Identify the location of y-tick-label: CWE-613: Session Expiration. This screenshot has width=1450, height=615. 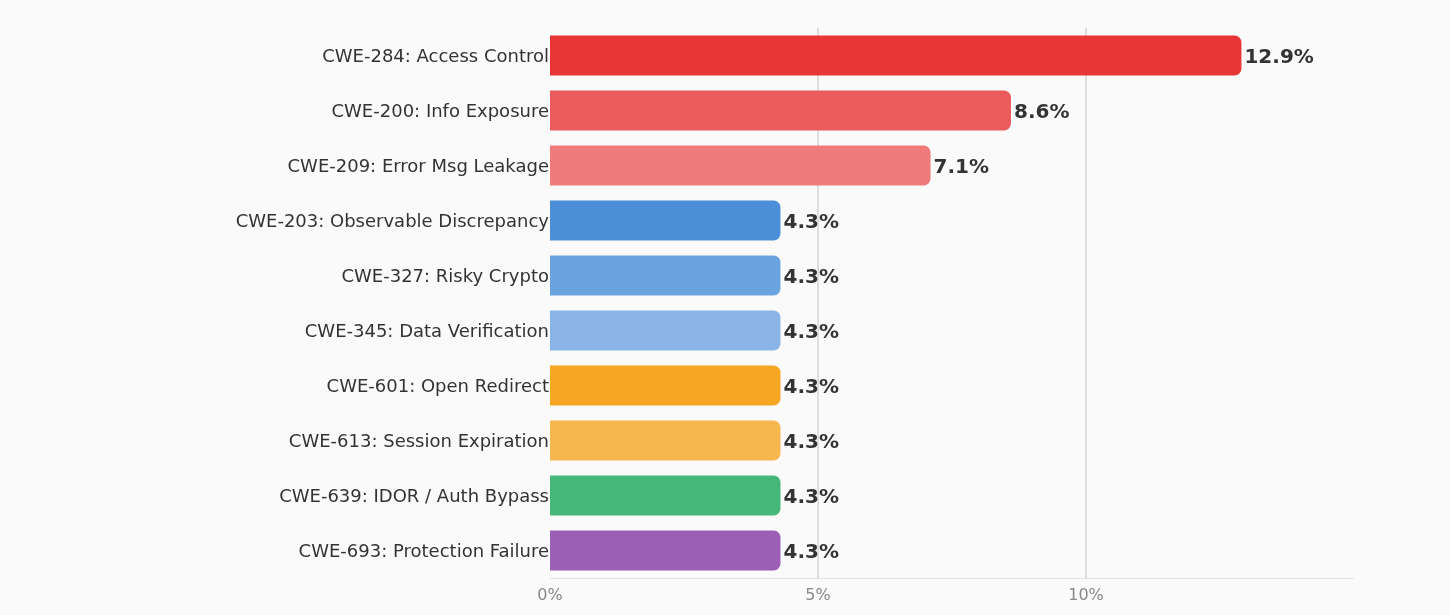
(418, 440).